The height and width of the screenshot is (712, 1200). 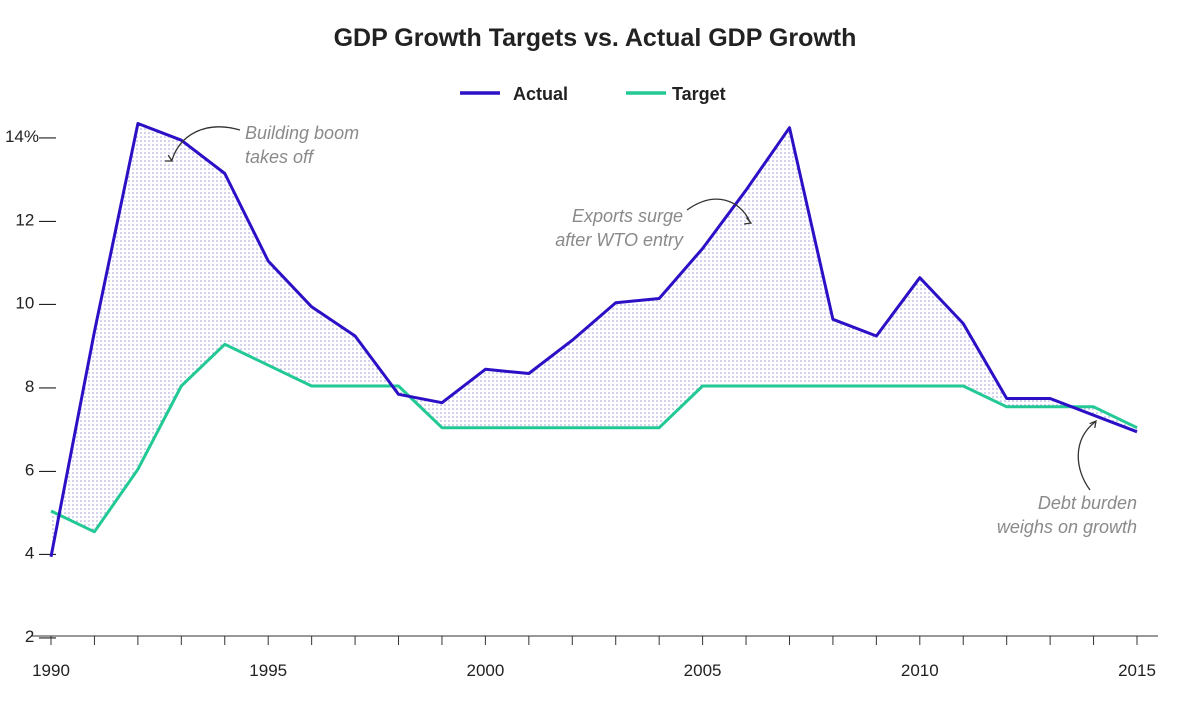 What do you see at coordinates (540, 94) in the screenshot?
I see `legend-label-actual: Actual` at bounding box center [540, 94].